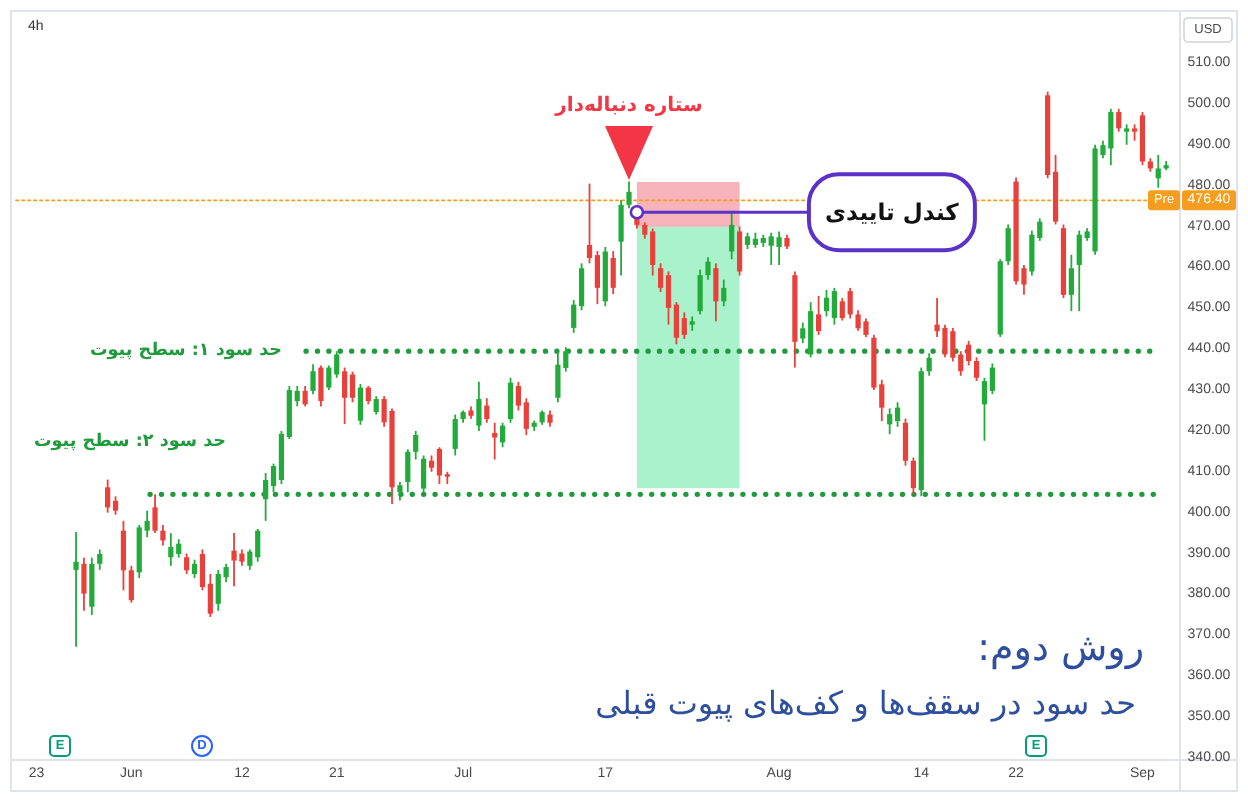  I want to click on series-label: ستاره دنباله‌دار, so click(628, 105).